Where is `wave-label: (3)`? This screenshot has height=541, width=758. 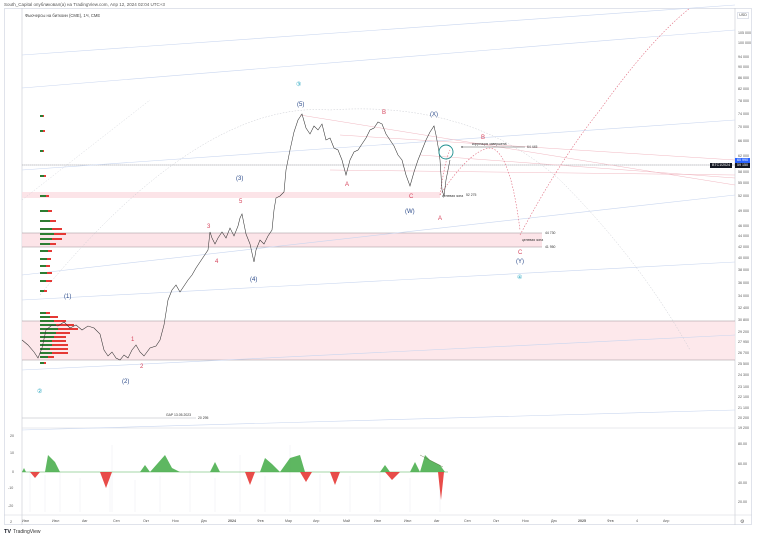
wave-label: (3) is located at coordinates (239, 179).